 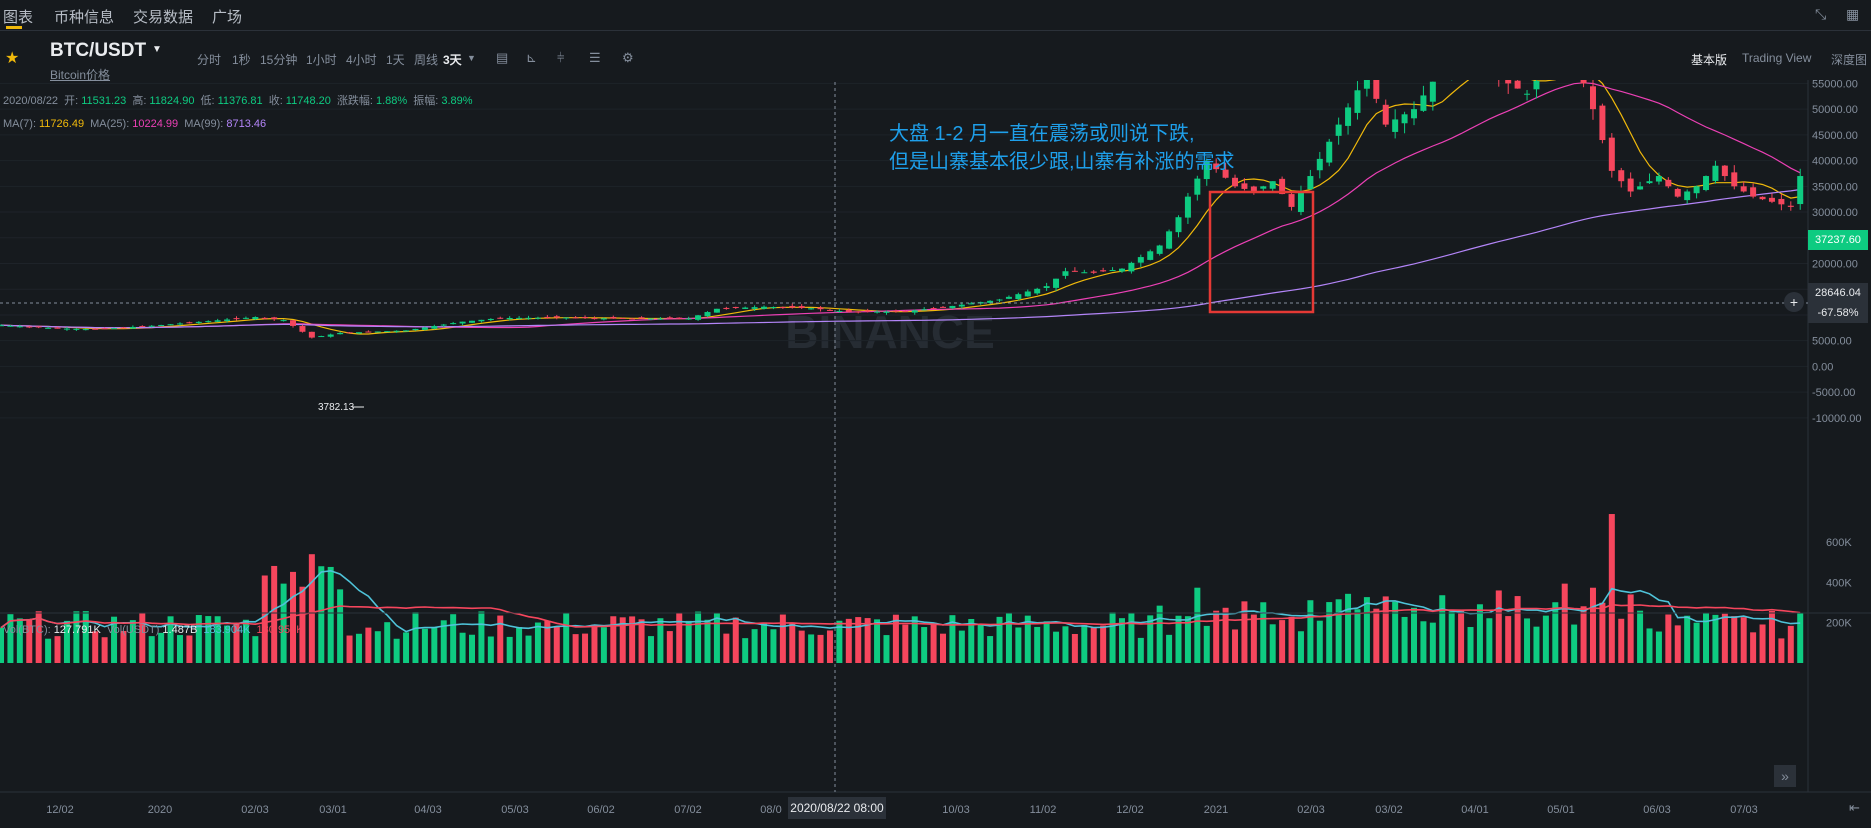 What do you see at coordinates (139, 101) in the screenshot?
I see `high-label: 高:` at bounding box center [139, 101].